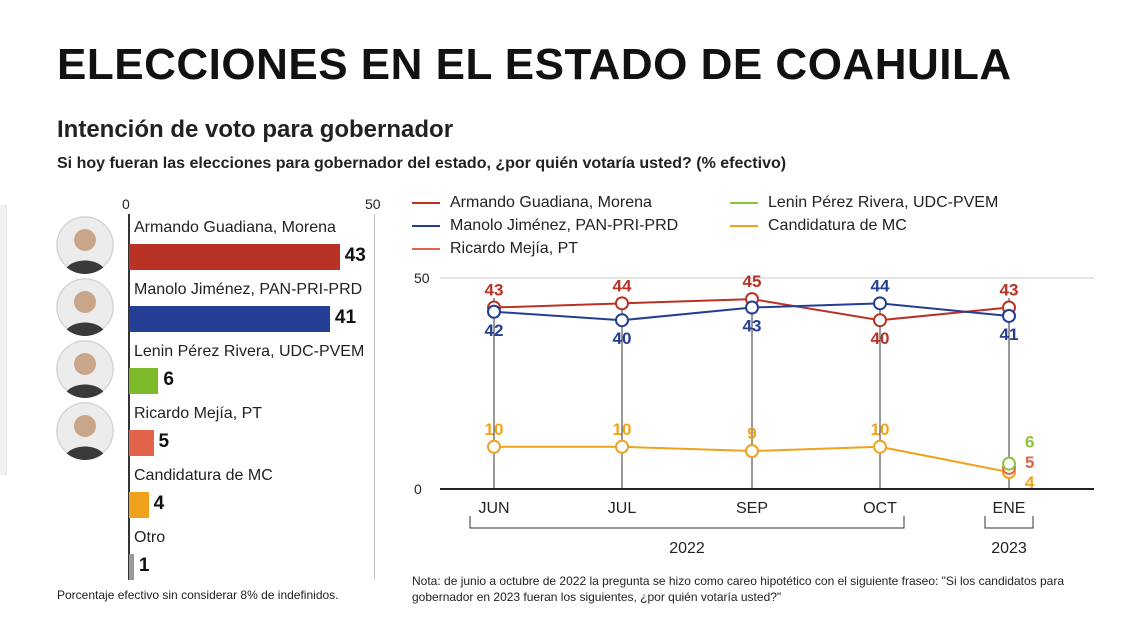  Describe the element at coordinates (422, 278) in the screenshot. I see `y-tick-label: 50` at that location.